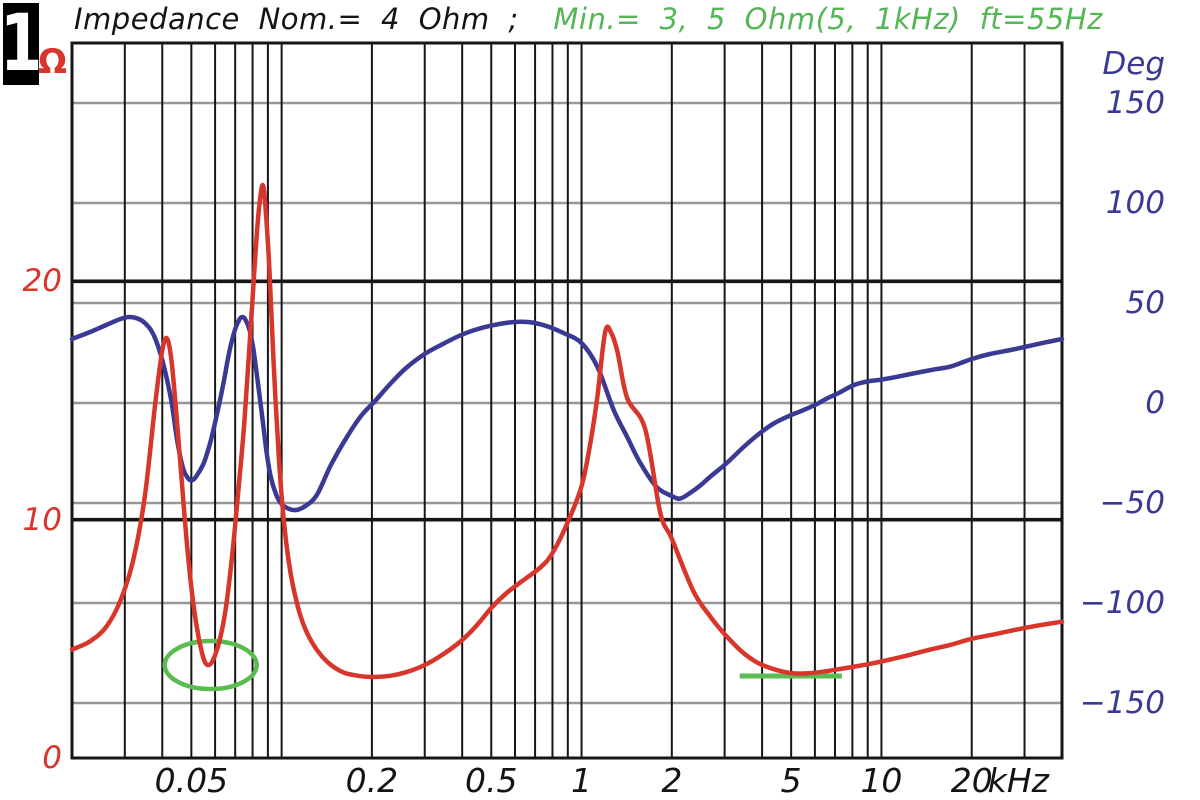 Image resolution: width=1200 pixels, height=800 pixels. Describe the element at coordinates (42, 281) in the screenshot. I see `left-tick-label: 20` at that location.